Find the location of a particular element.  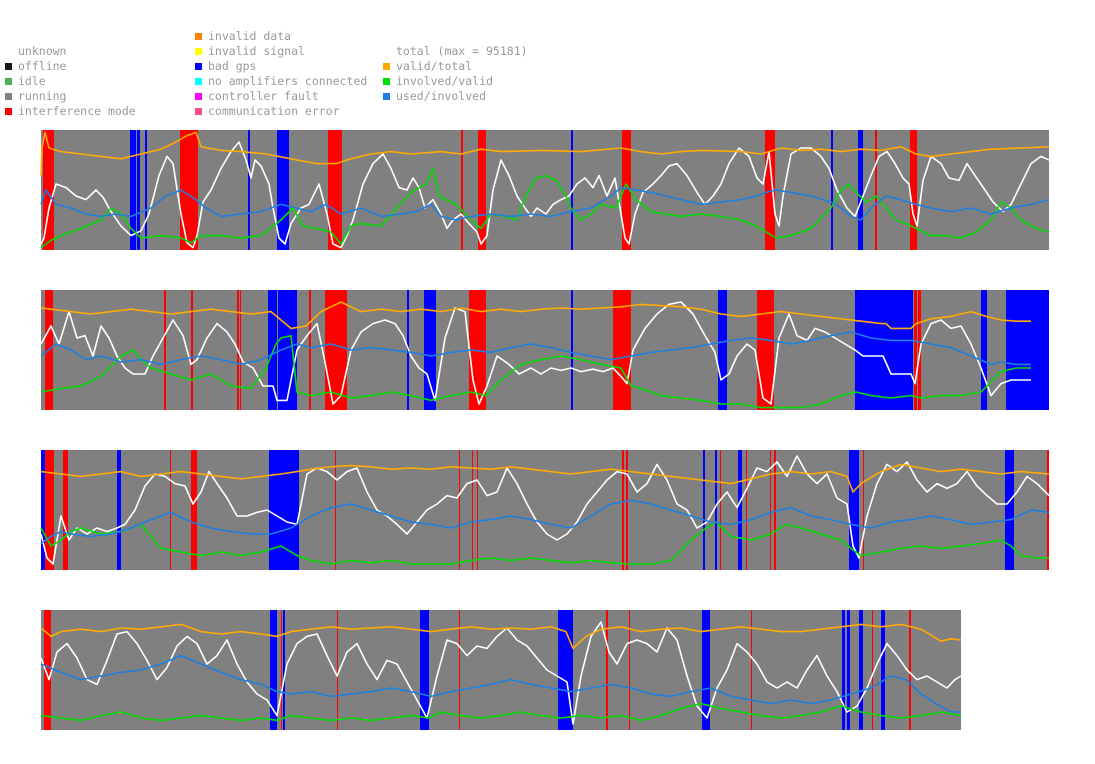

running-swatch-icon is located at coordinates (8, 96).